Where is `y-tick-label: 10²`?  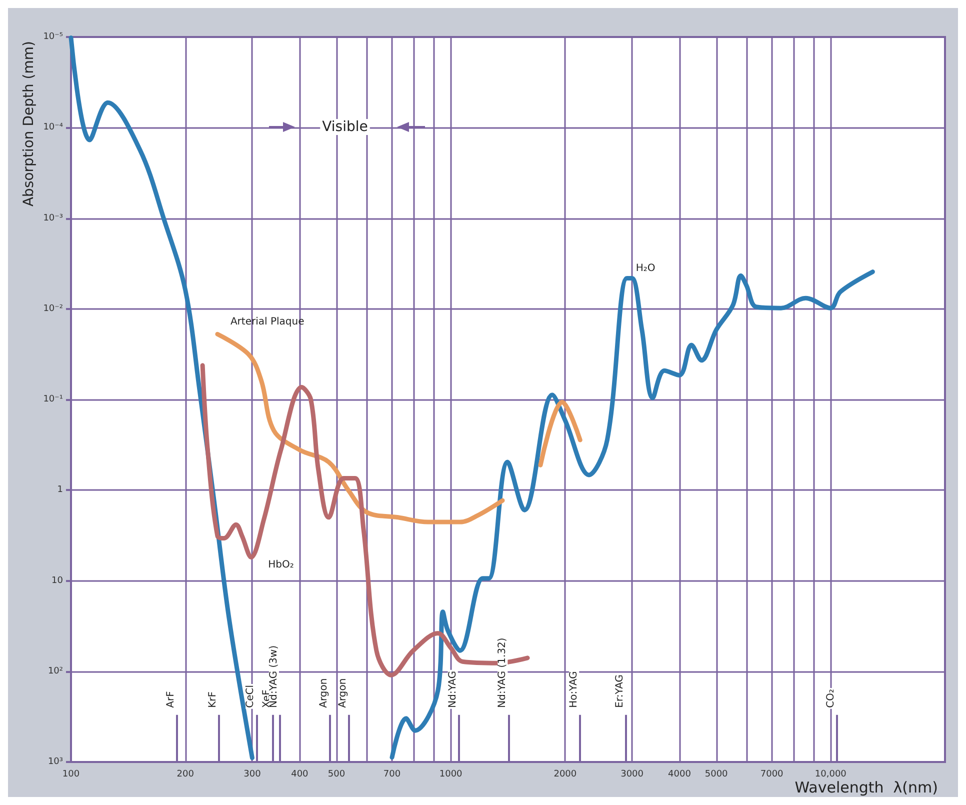
y-tick-label: 10² is located at coordinates (56, 671).